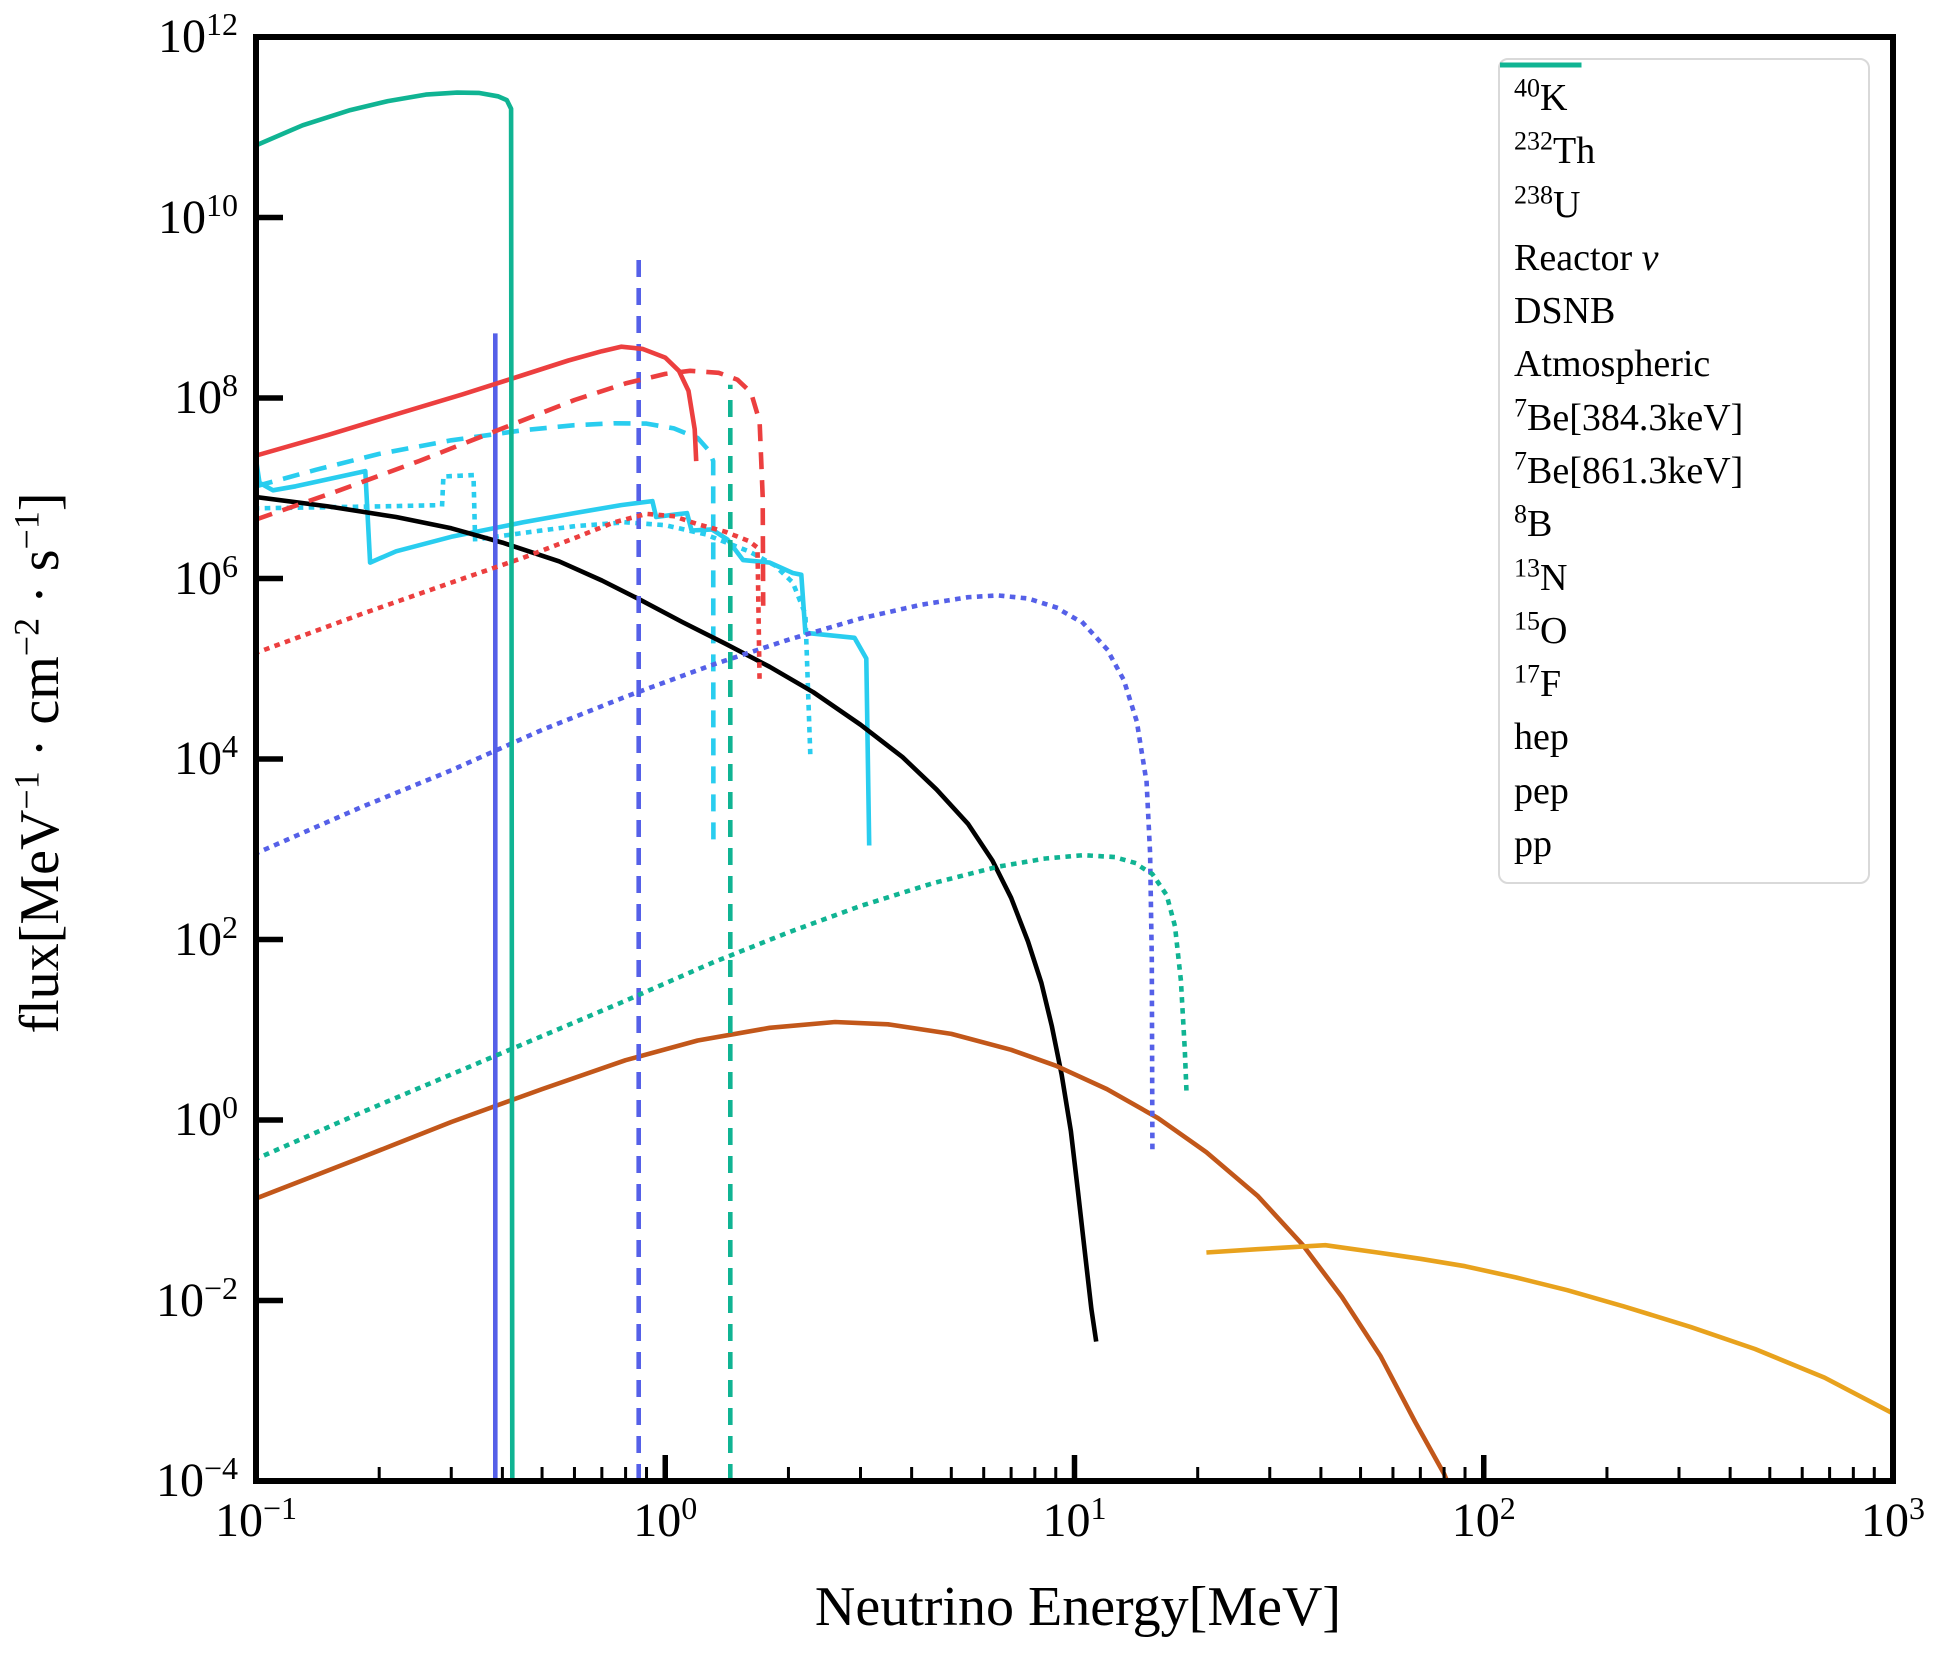  What do you see at coordinates (723, 1007) in the screenshot?
I see `curve-hep` at bounding box center [723, 1007].